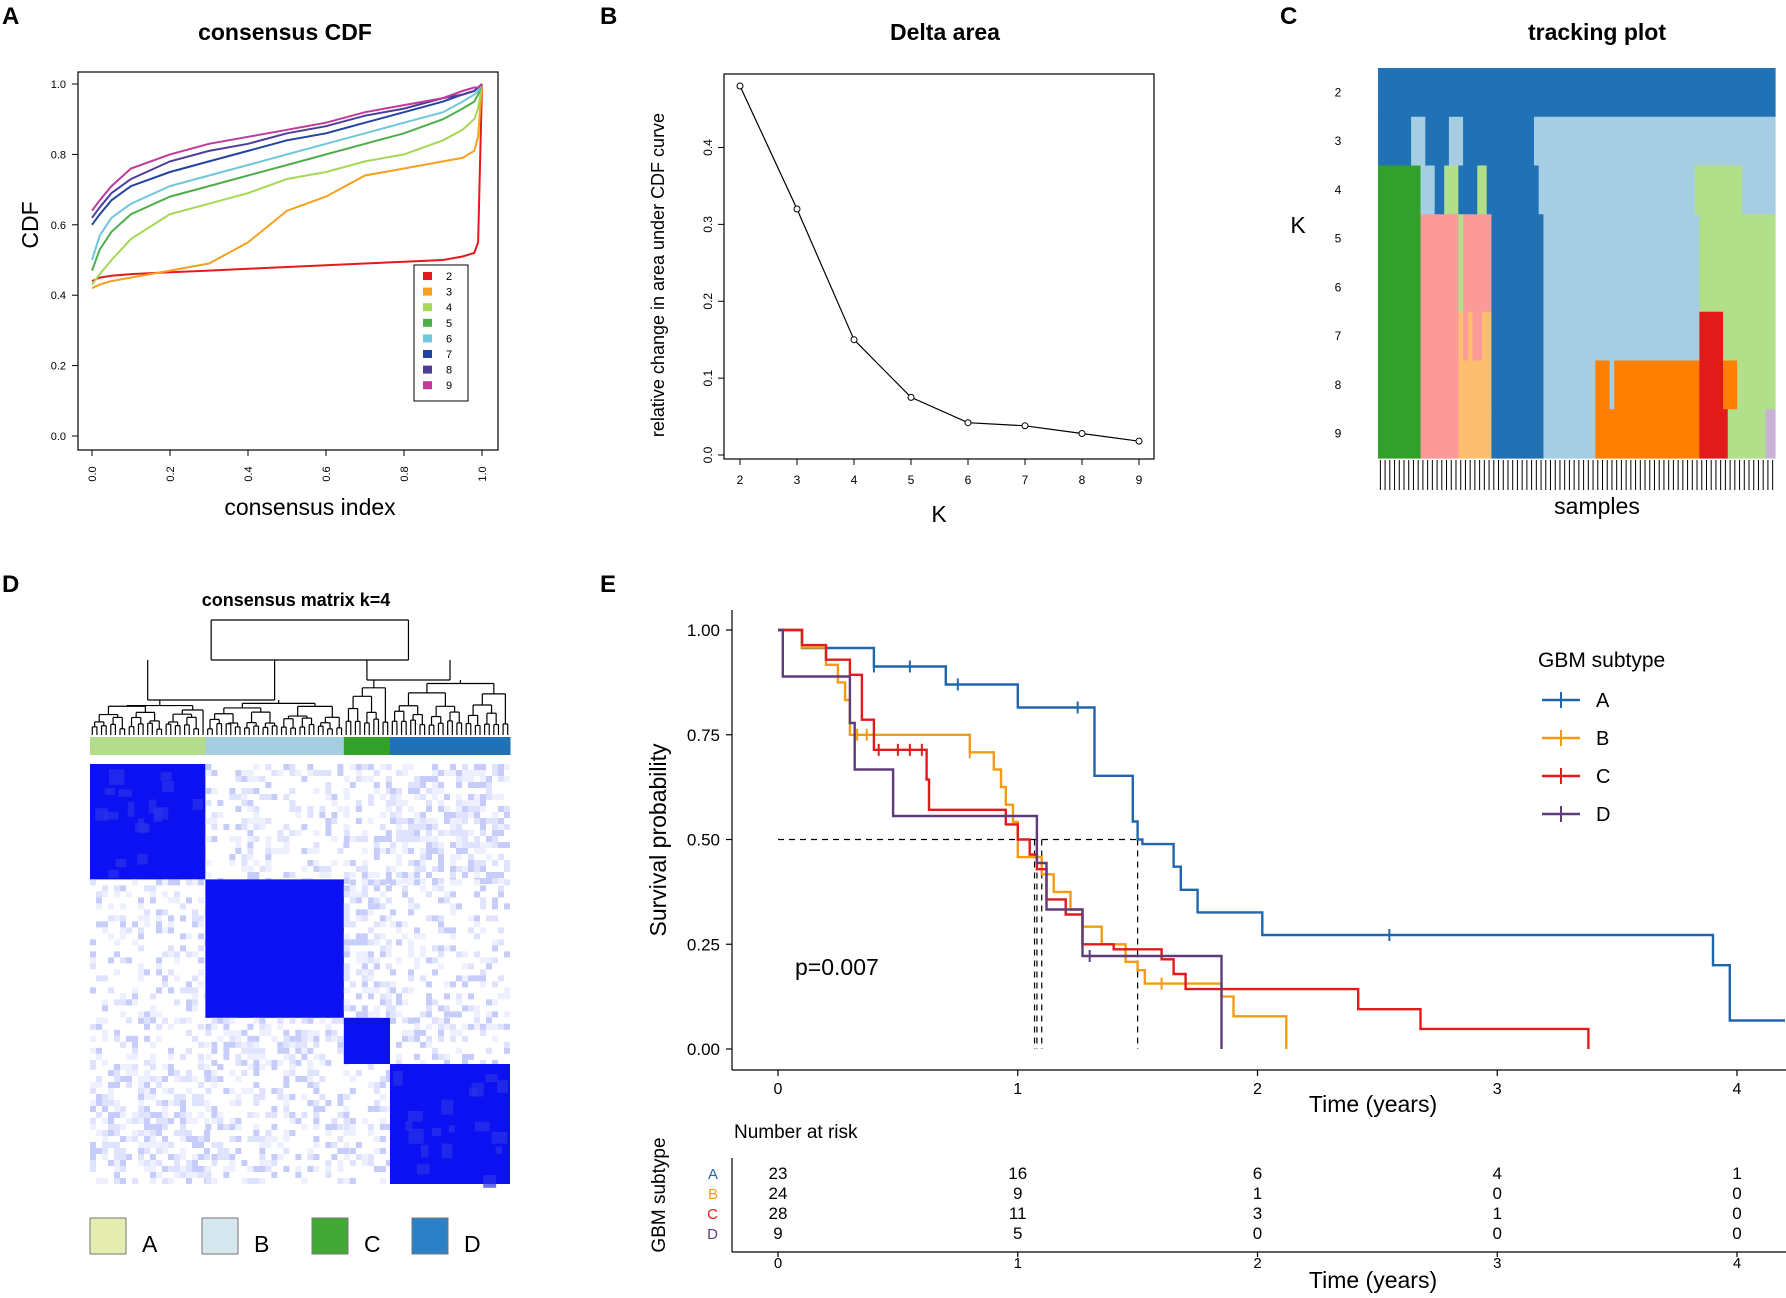 The width and height of the screenshot is (1786, 1298). What do you see at coordinates (275, 746) in the screenshot?
I see `consensus-bar-B` at bounding box center [275, 746].